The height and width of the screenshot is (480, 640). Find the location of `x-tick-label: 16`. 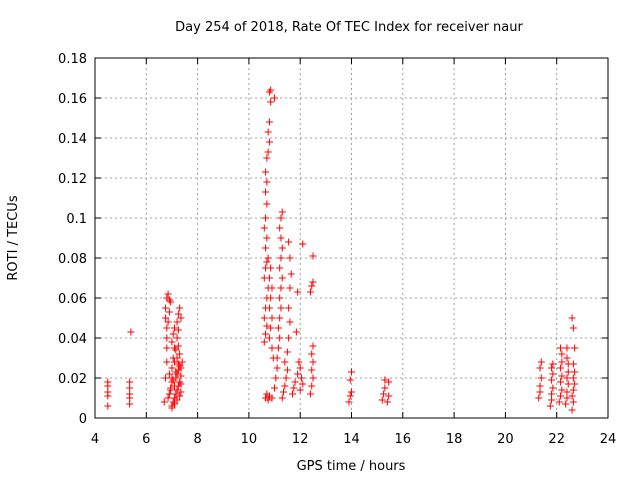

x-tick-label: 16 is located at coordinates (403, 439).